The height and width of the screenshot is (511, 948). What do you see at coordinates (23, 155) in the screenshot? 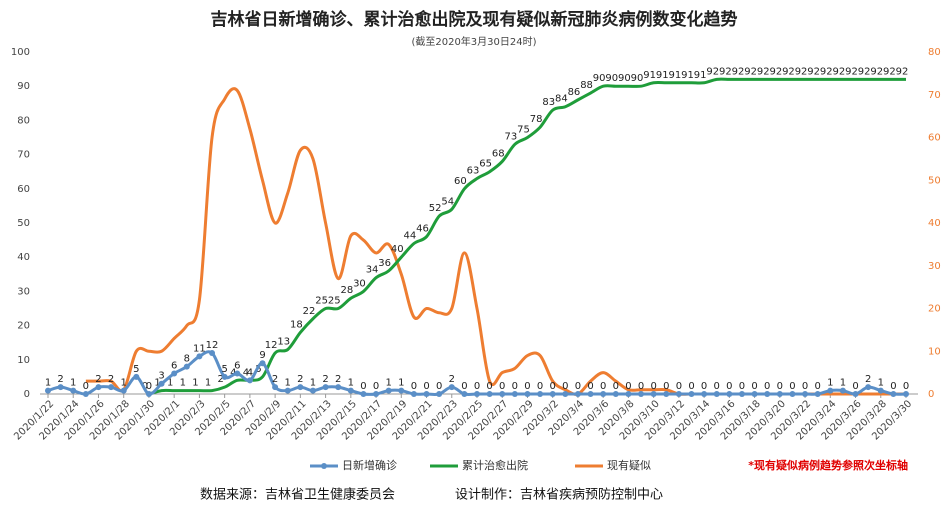
I see `y-tick-label: 70` at bounding box center [23, 155].